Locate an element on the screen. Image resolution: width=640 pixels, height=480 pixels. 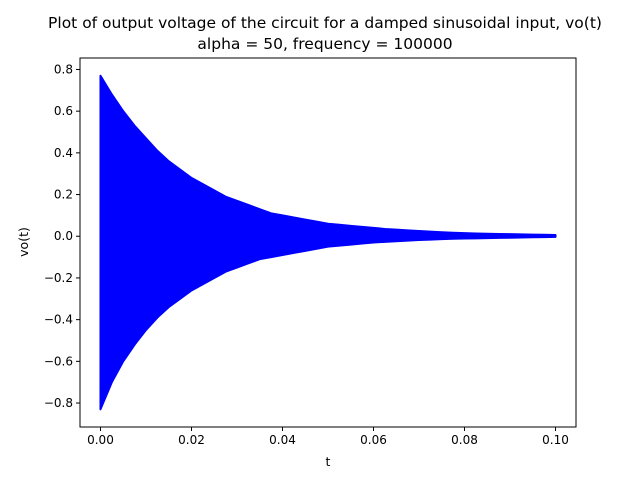
x-tick-label: 0.08 is located at coordinates (464, 440).